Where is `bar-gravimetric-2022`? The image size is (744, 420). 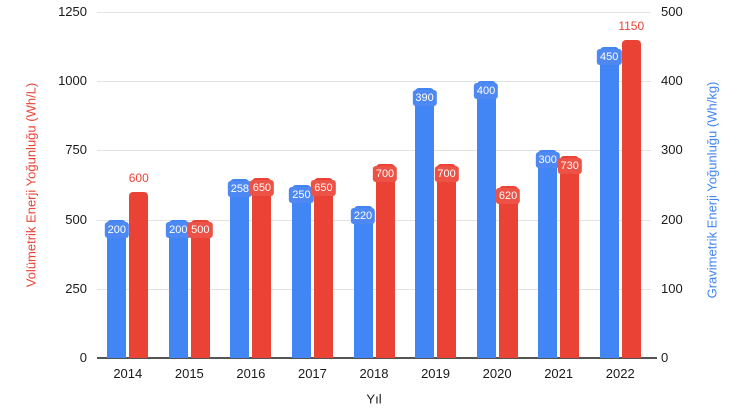 bar-gravimetric-2022 is located at coordinates (609, 202).